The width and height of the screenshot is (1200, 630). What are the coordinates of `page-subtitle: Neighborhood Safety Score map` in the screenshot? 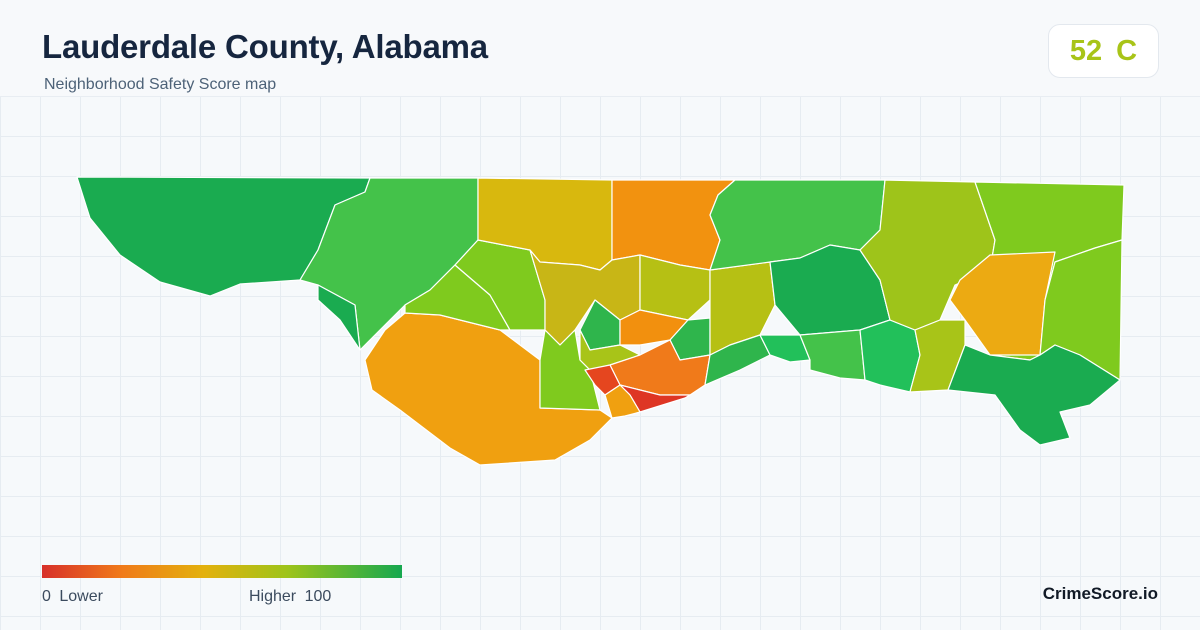 It's located at (160, 84).